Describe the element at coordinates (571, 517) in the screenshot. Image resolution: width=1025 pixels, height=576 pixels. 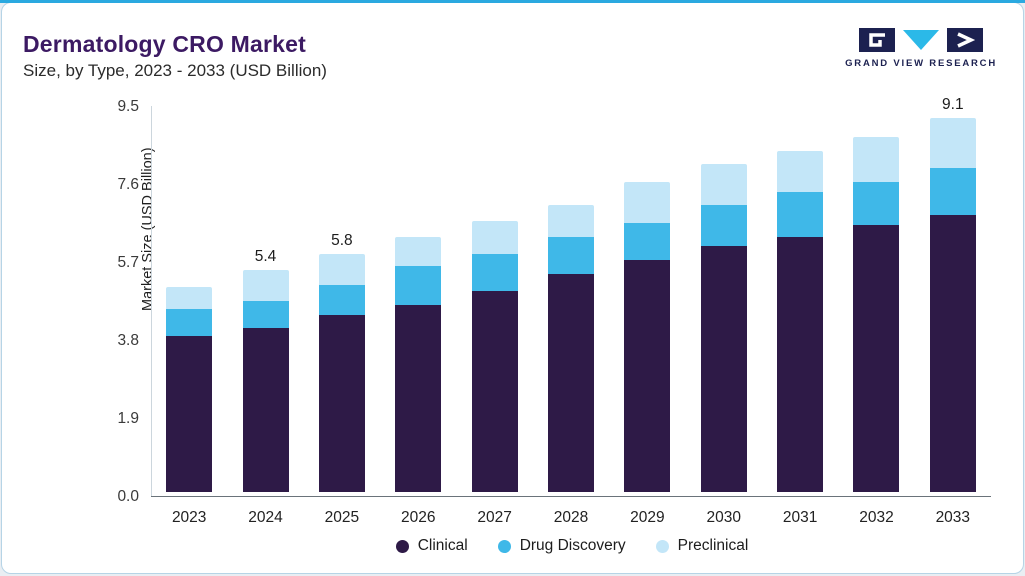
I see `x-tick-label: 2028` at that location.